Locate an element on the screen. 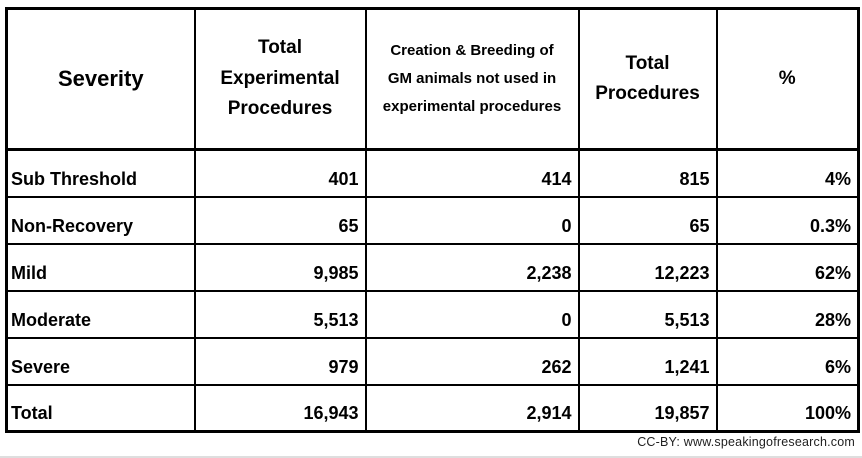 This screenshot has height=458, width=862. cell-percent: 100% is located at coordinates (787, 408).